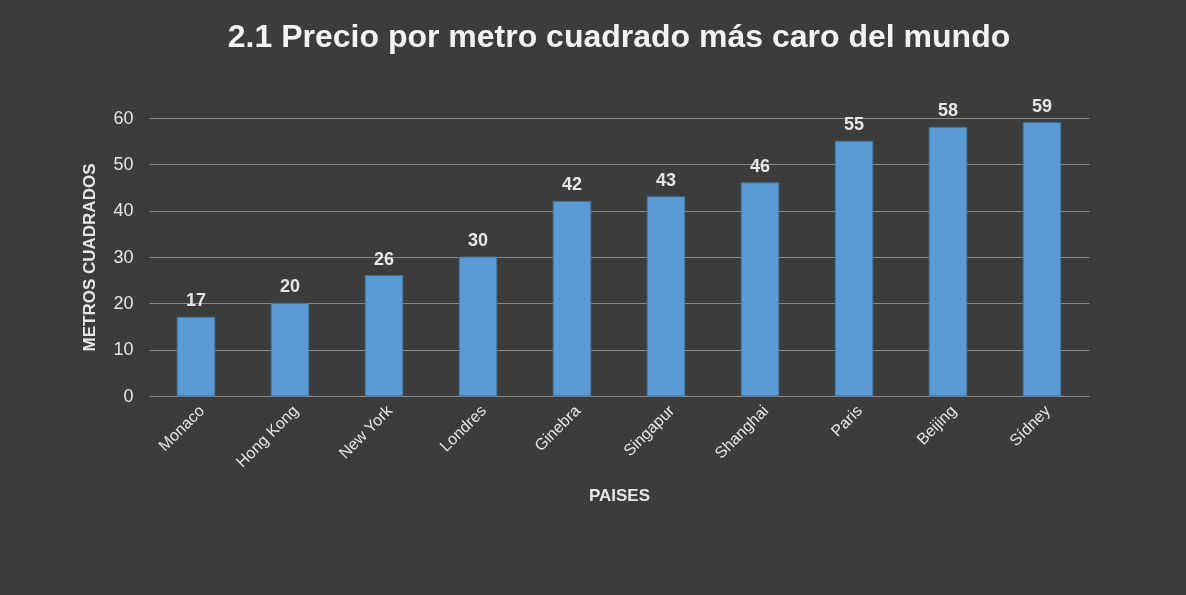 This screenshot has height=595, width=1186. What do you see at coordinates (123, 256) in the screenshot?
I see `y-tick-label: 30` at bounding box center [123, 256].